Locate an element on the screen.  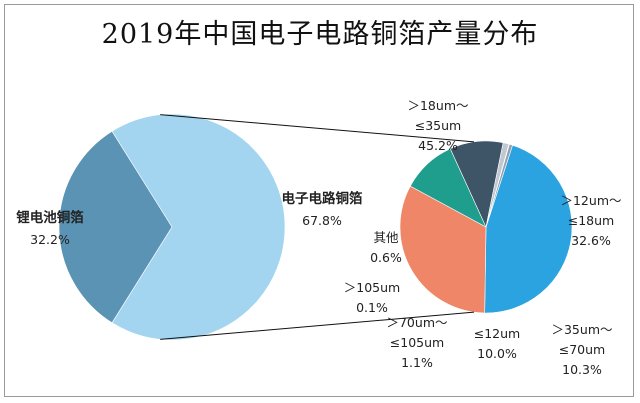
secondary-slice-label-4-line: ＞70um～ is located at coordinates (416, 322).